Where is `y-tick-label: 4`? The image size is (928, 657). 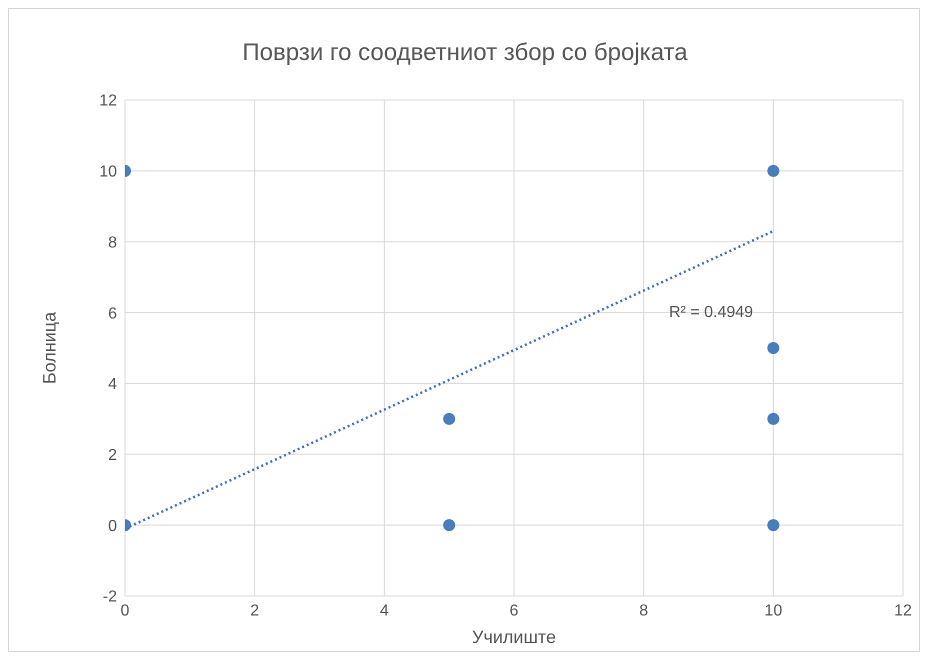
y-tick-label: 4 is located at coordinates (113, 385).